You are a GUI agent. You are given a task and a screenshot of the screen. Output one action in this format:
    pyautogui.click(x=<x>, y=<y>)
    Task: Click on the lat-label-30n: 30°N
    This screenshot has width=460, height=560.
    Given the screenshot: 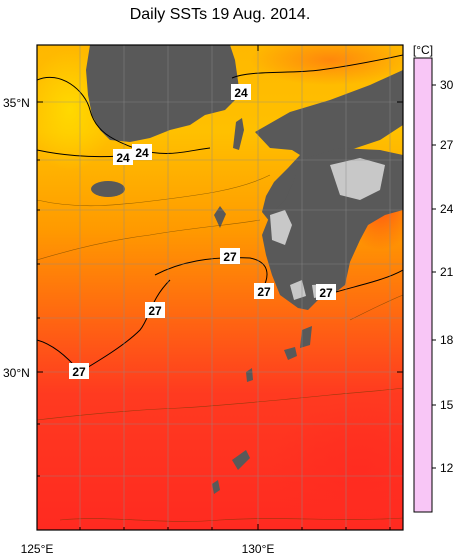 What is the action you would take?
    pyautogui.click(x=16, y=373)
    